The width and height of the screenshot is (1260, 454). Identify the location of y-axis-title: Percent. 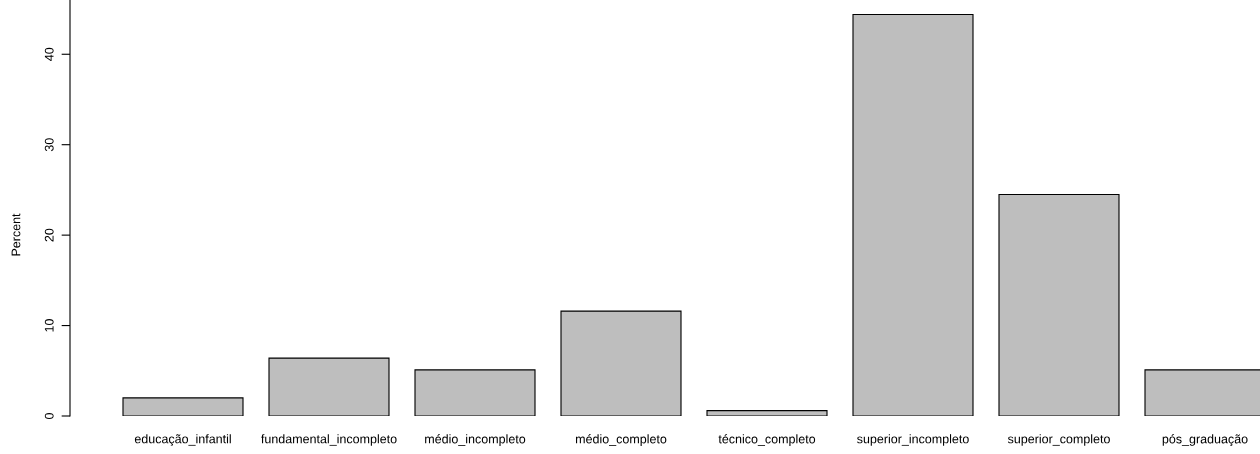
(16, 234).